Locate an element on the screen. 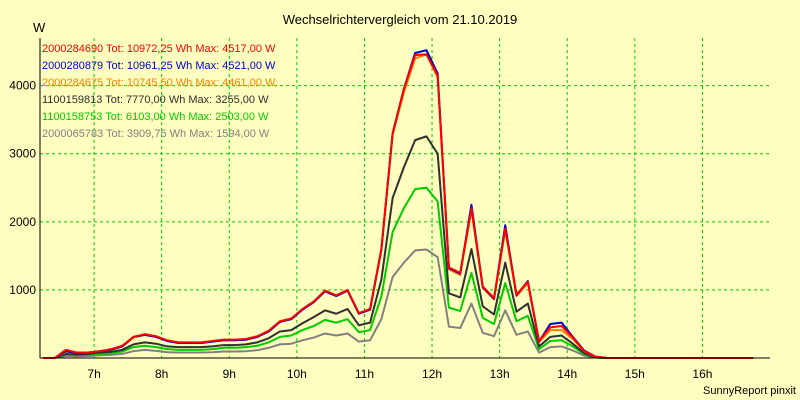 The height and width of the screenshot is (400, 800). x-tick-label: 14h is located at coordinates (567, 374).